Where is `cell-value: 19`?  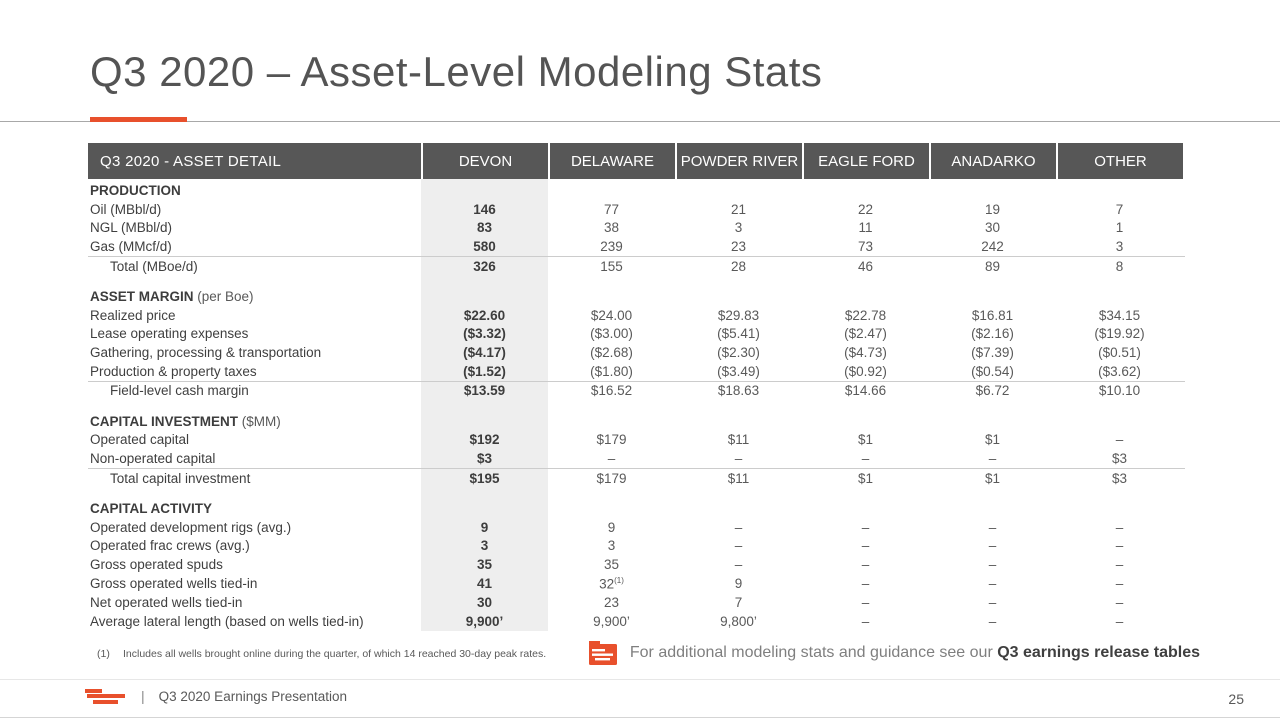
cell-value: 19 is located at coordinates (992, 209).